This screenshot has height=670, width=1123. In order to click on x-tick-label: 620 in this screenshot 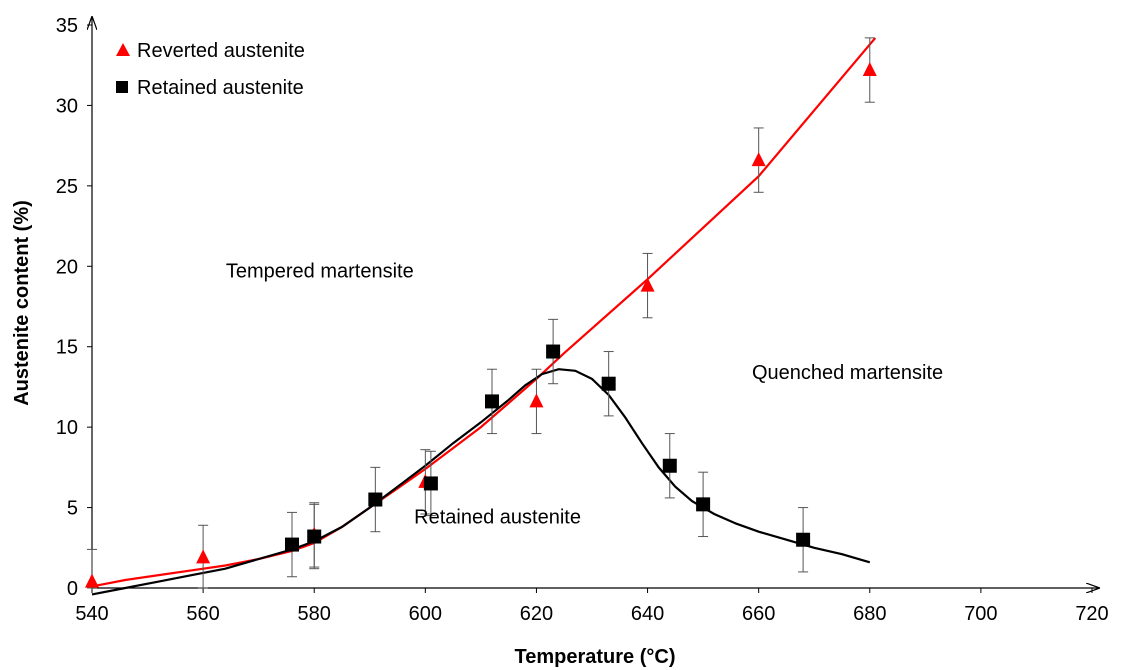, I will do `click(536, 614)`.